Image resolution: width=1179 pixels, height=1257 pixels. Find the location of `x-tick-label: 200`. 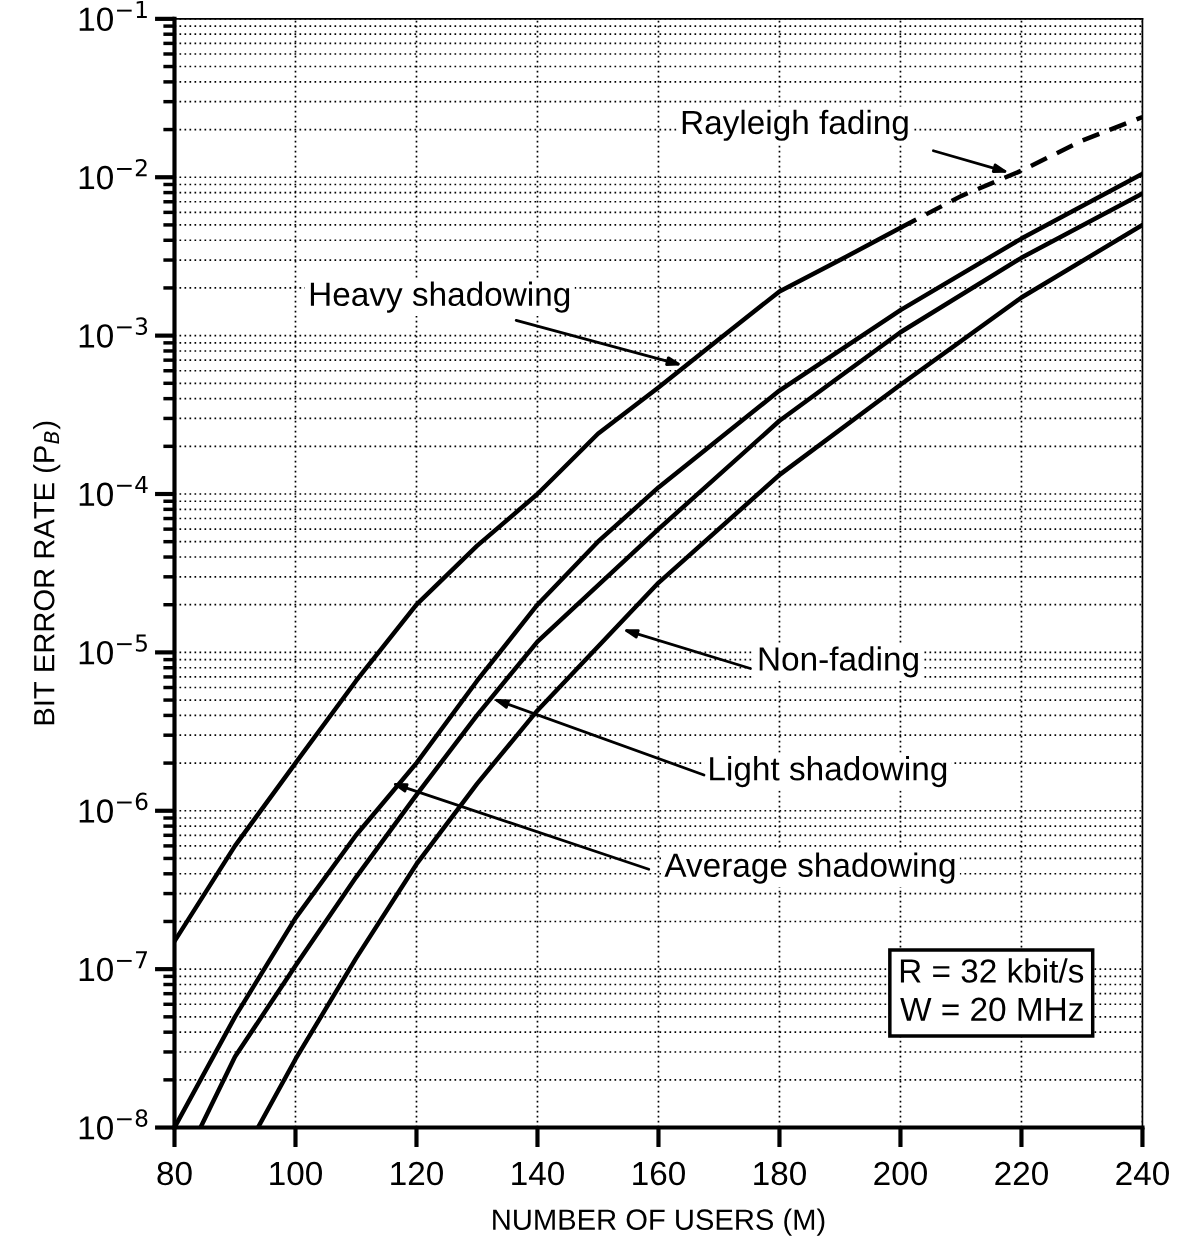

x-tick-label: 200 is located at coordinates (900, 1173).